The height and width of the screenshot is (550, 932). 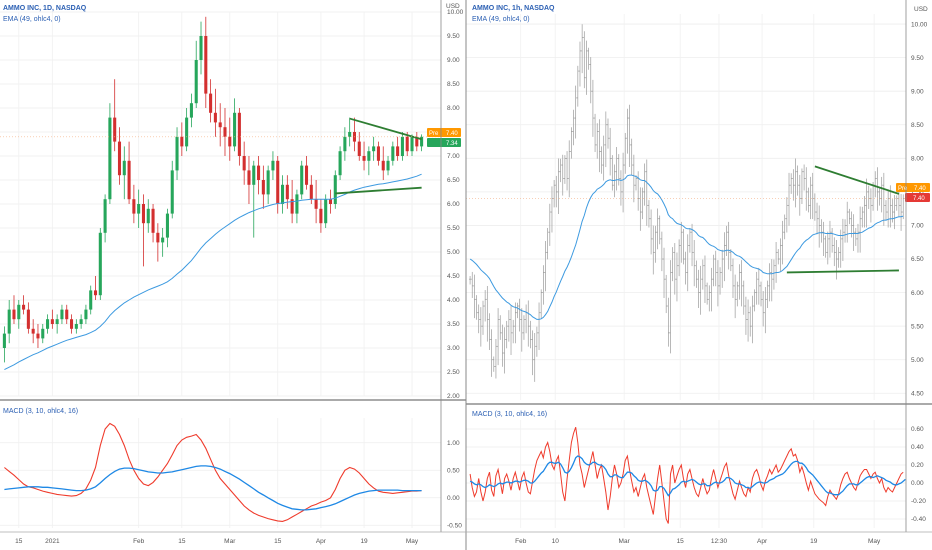 What do you see at coordinates (453, 396) in the screenshot?
I see `left-price-tick-label: 2.00` at bounding box center [453, 396].